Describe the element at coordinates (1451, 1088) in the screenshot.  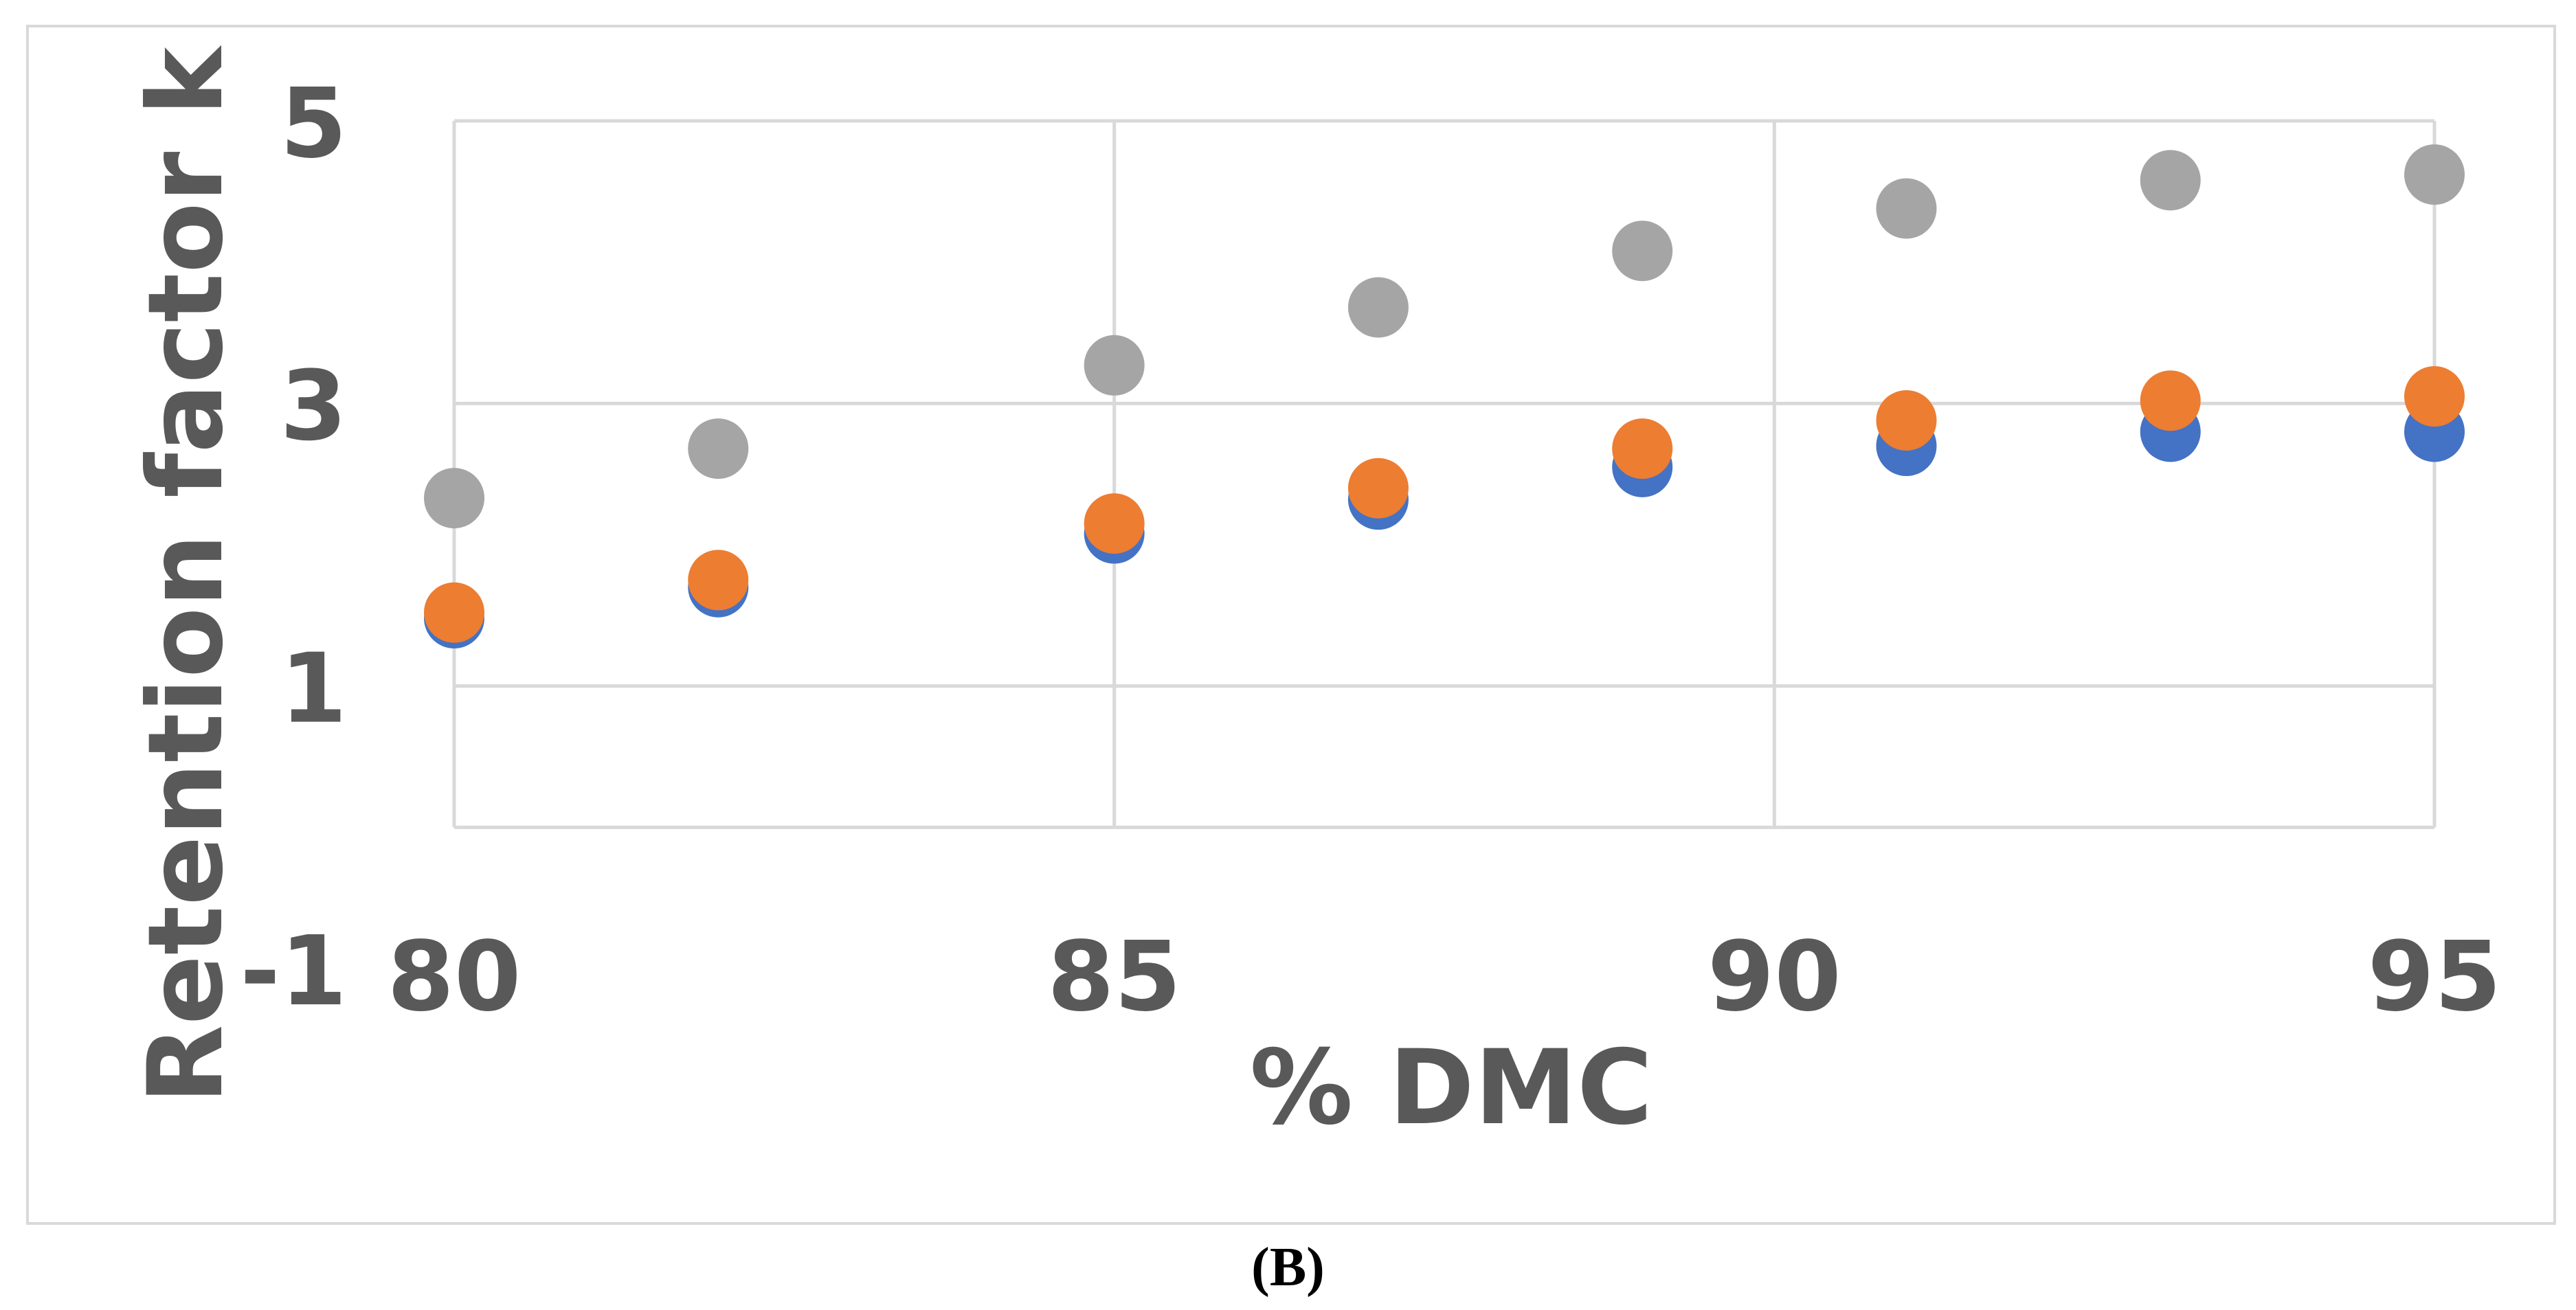
I see `x-axis-title: % DMC` at that location.